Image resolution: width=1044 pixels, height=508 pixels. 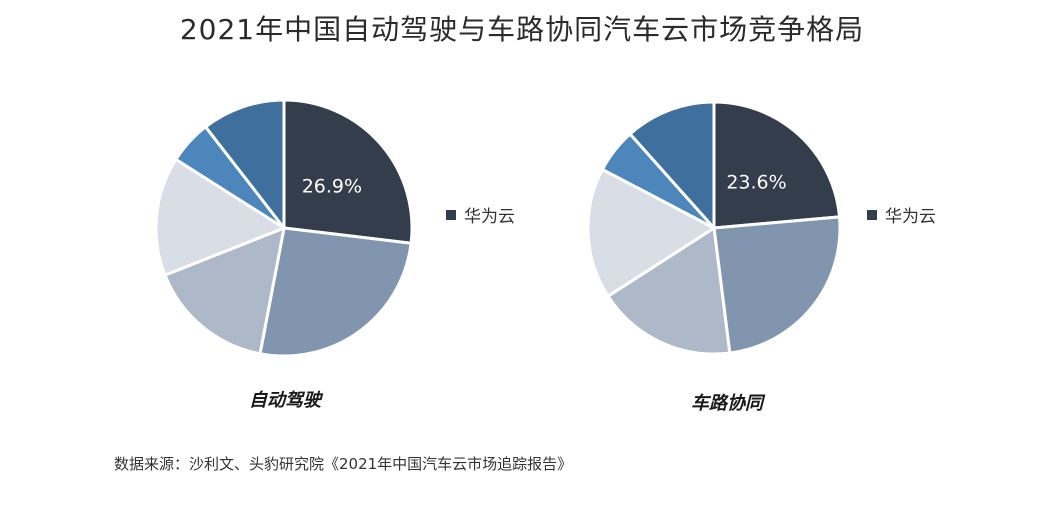 I want to click on pie-label-v2x: 车路协同, so click(x=727, y=403).